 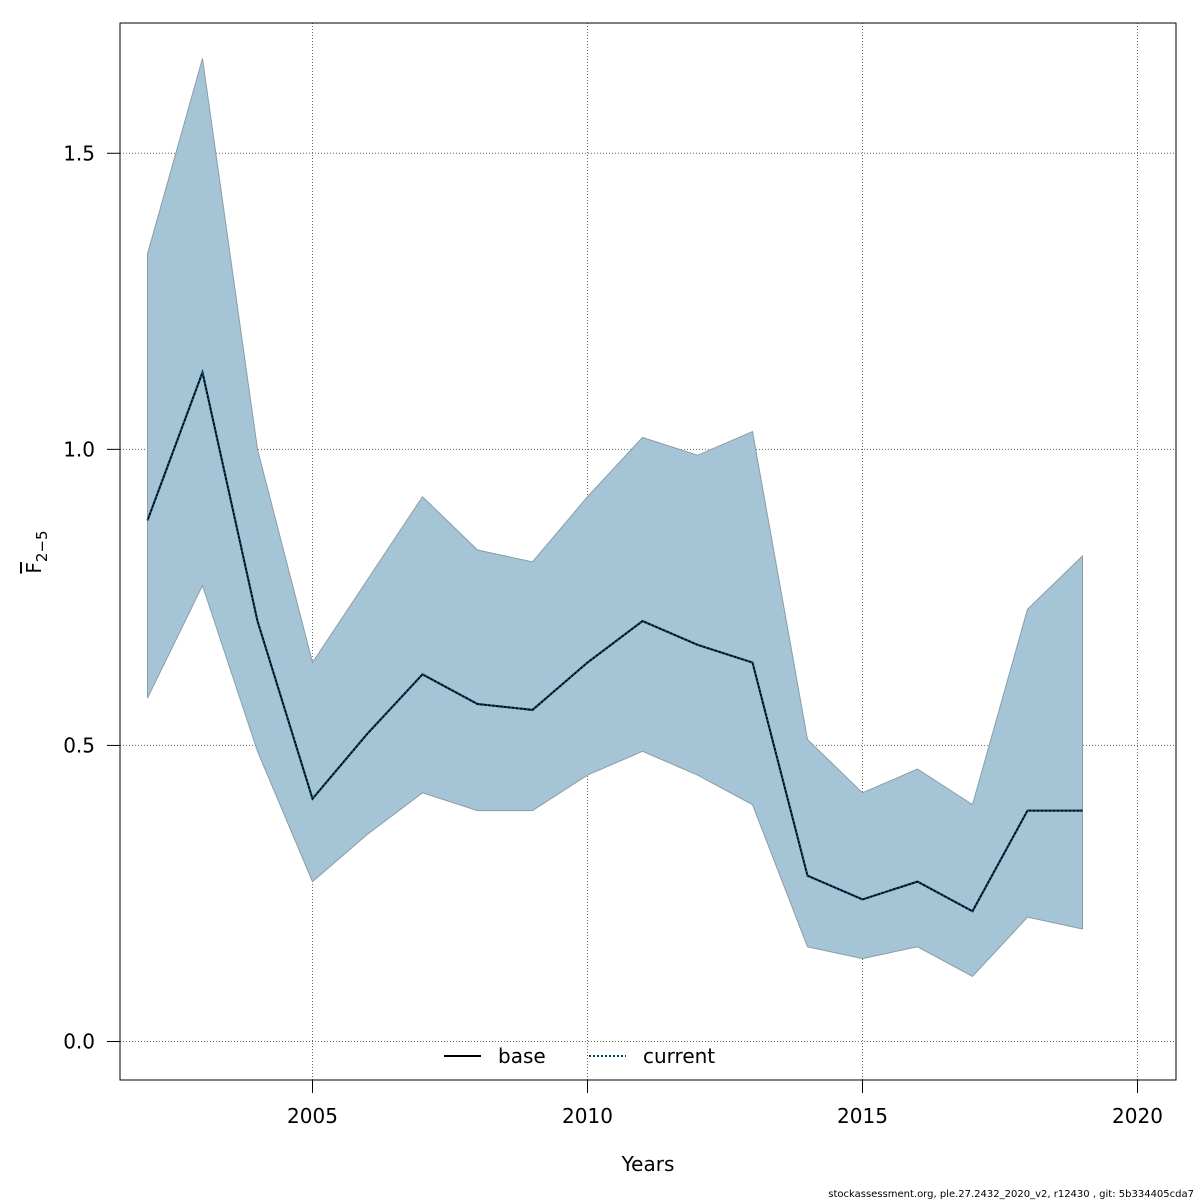 I want to click on x-tick-label-0: 2005, so click(x=312, y=1116).